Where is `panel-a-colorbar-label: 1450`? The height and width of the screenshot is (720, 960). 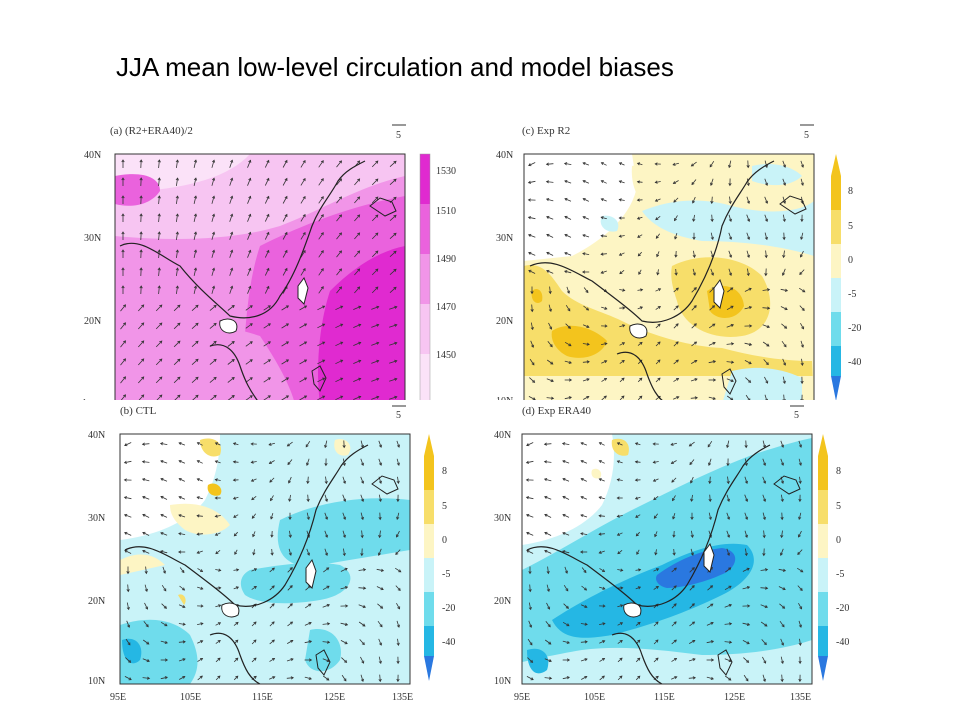 panel-a-colorbar-label: 1450 is located at coordinates (446, 355).